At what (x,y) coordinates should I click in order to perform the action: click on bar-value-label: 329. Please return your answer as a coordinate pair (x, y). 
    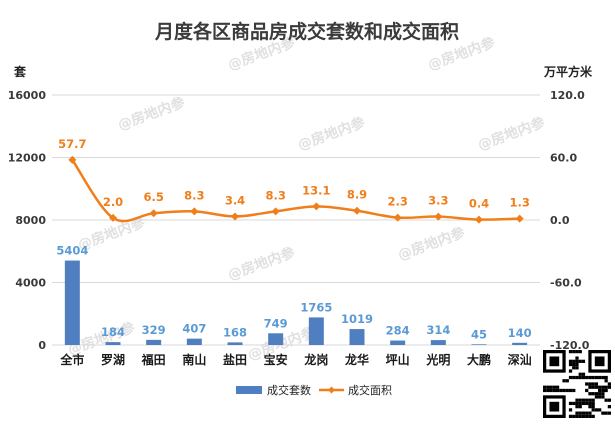
    Looking at the image, I should click on (154, 330).